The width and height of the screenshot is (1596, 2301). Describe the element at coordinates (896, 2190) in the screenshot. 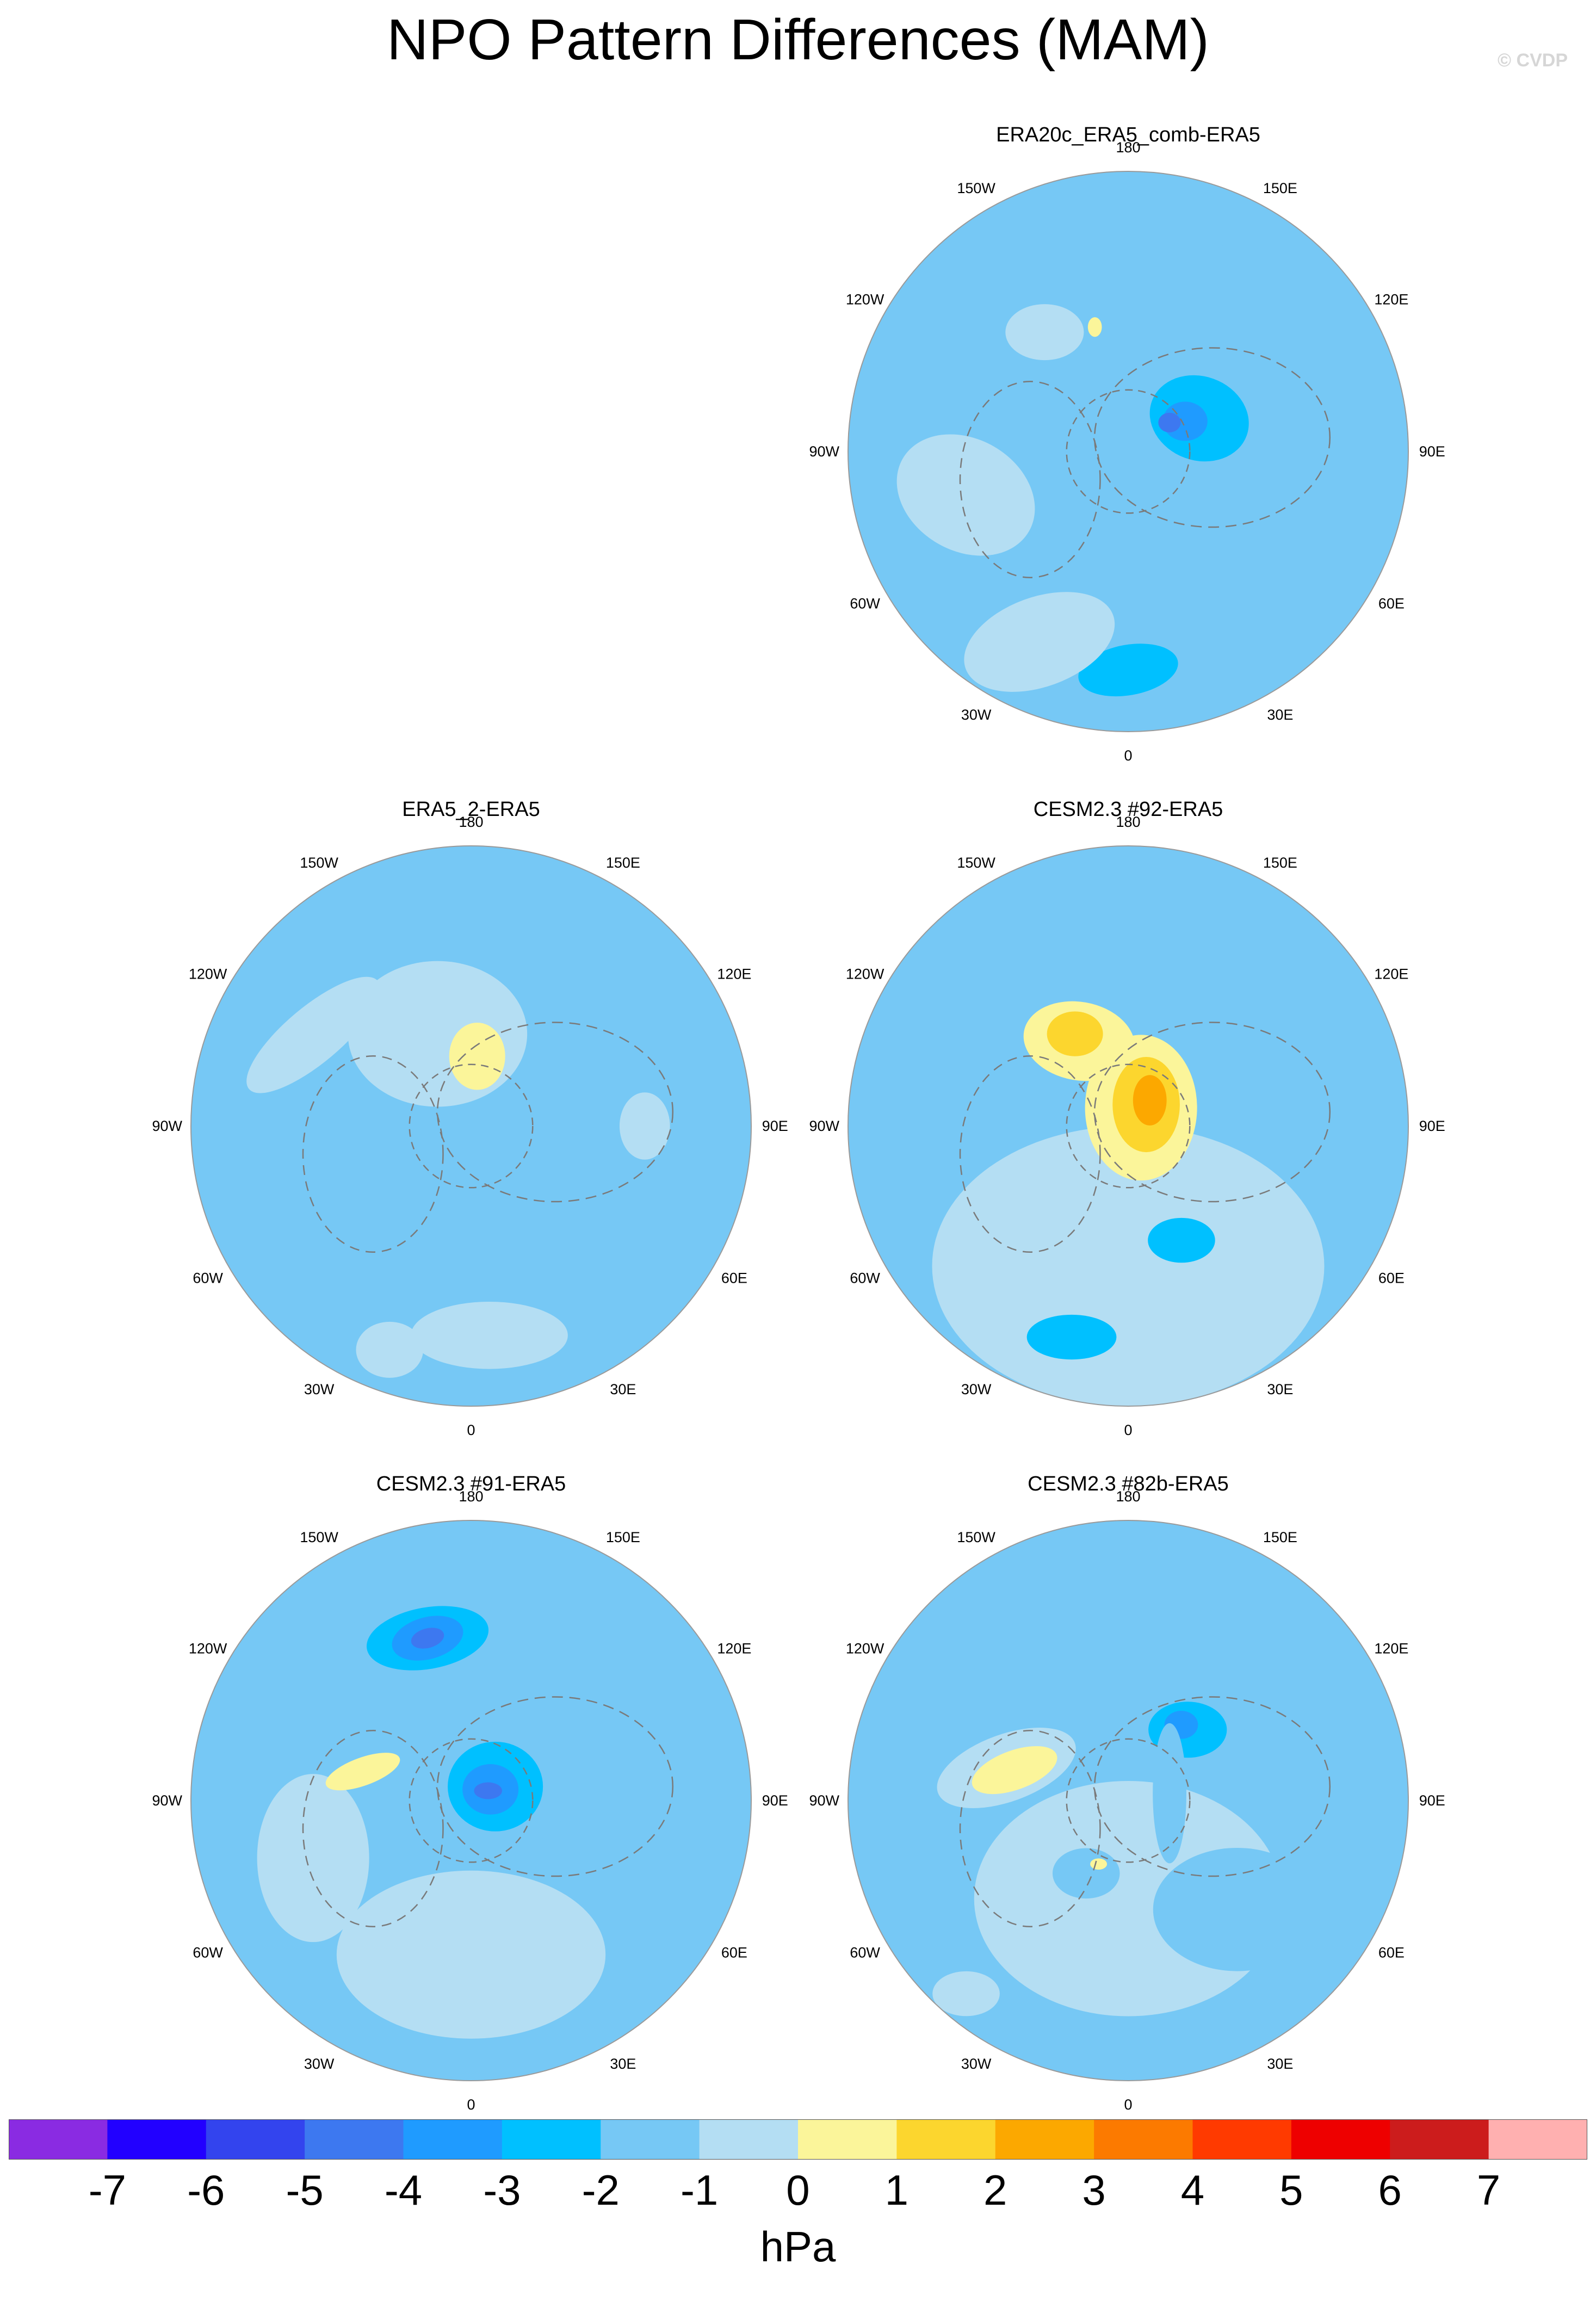

I see `colorbar-tick-label: 1` at that location.